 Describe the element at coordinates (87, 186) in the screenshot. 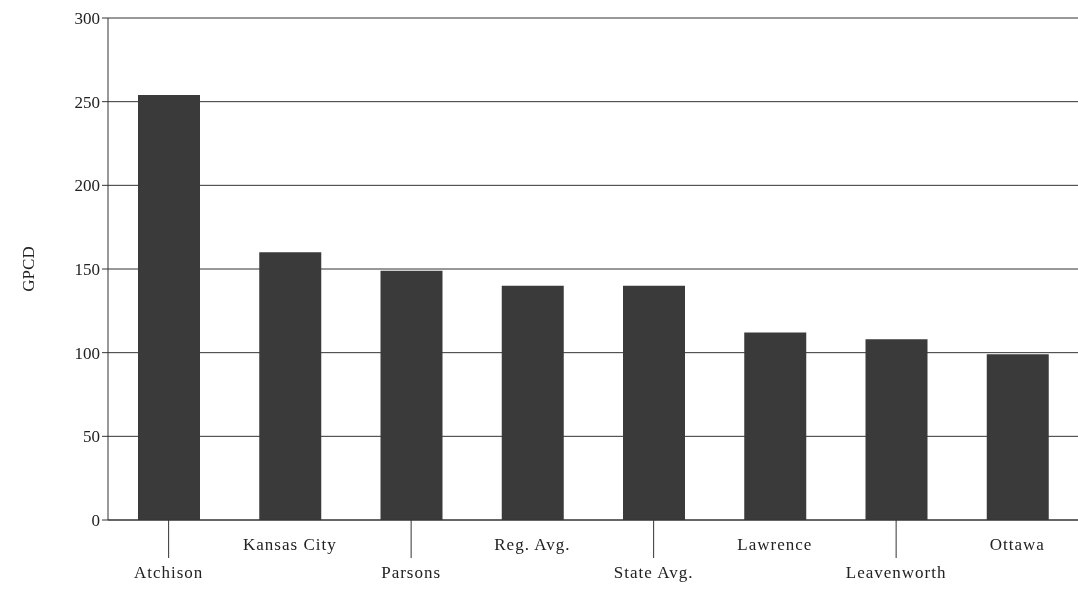

I see `y-tick-label: 200` at that location.